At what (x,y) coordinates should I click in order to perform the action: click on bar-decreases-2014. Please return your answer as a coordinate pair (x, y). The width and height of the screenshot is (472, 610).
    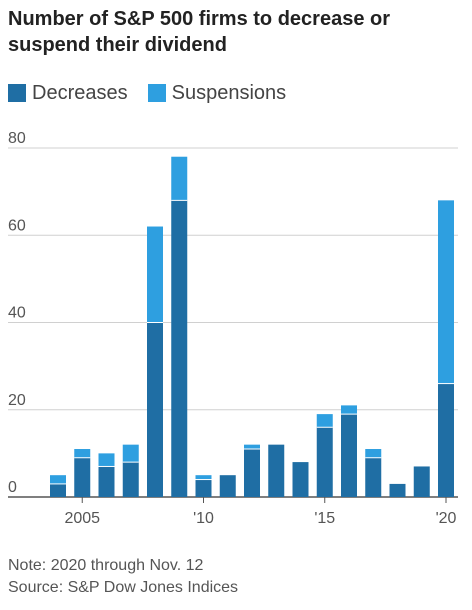
    Looking at the image, I should click on (300, 479).